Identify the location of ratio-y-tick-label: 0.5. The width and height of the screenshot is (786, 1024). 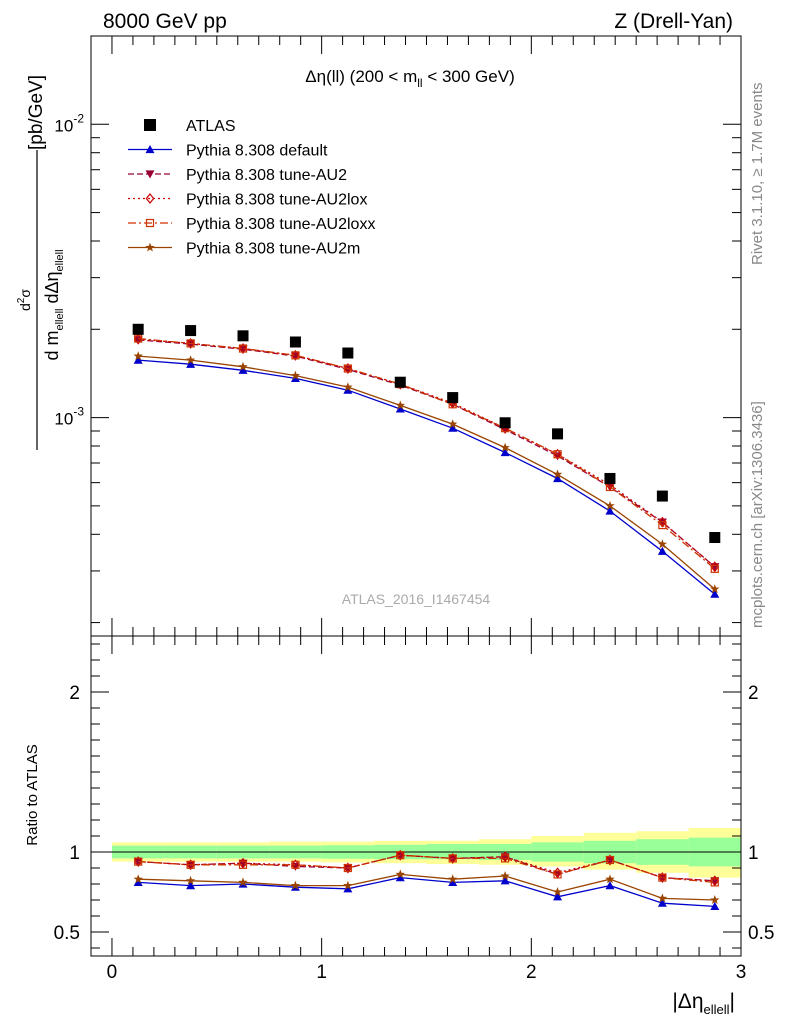
(67, 933).